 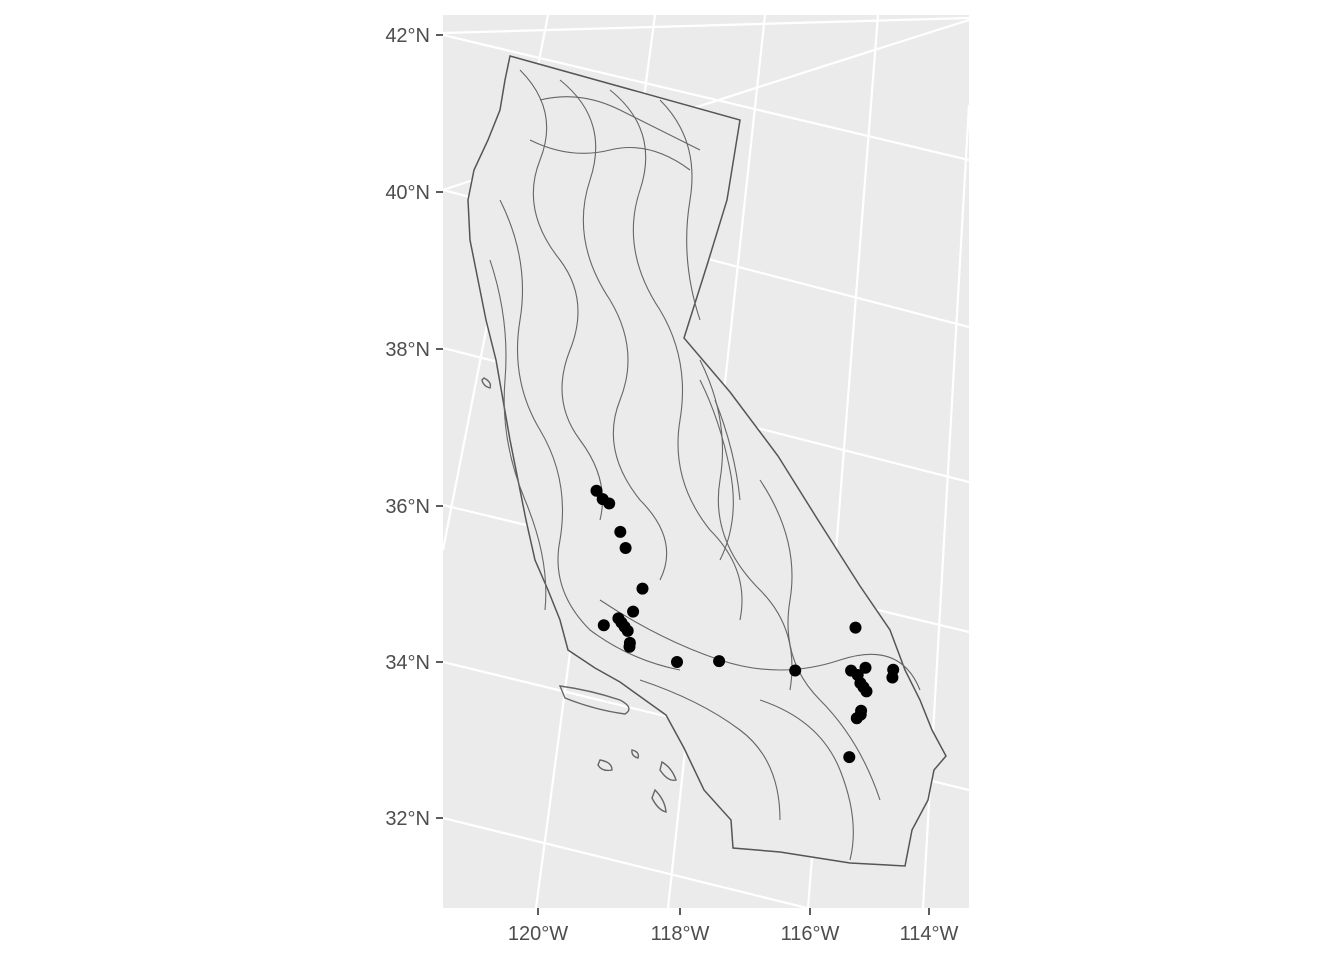 I want to click on island-outlines, so click(x=579, y=595).